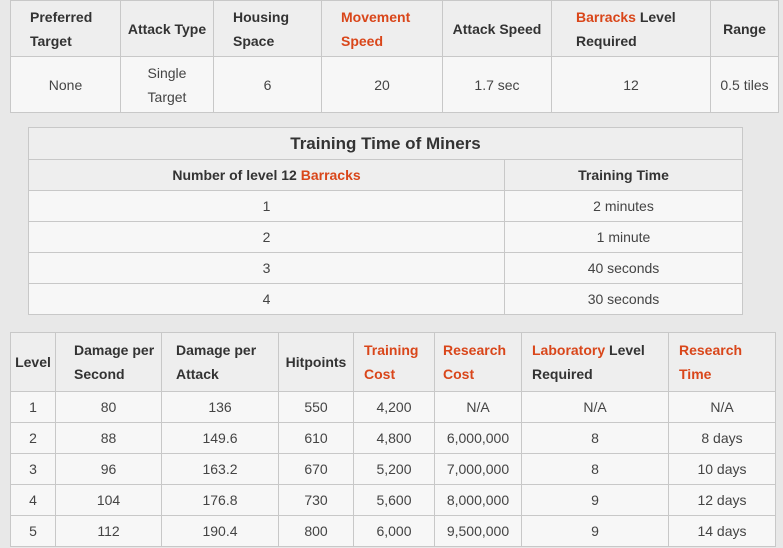 The width and height of the screenshot is (783, 548). What do you see at coordinates (722, 407) in the screenshot?
I see `research-time-cell: N/A` at bounding box center [722, 407].